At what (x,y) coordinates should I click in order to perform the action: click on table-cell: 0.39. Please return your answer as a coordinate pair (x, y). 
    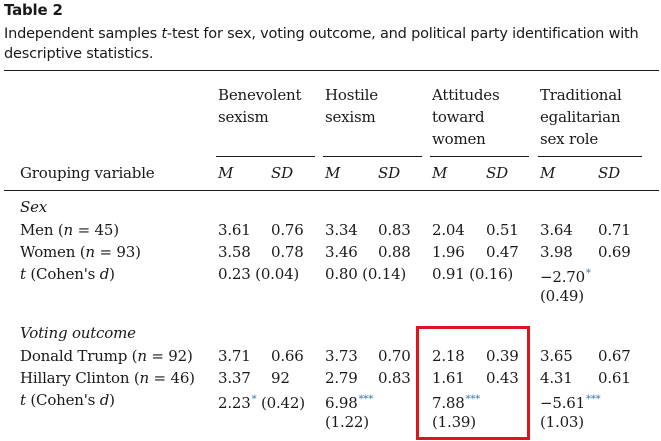
    Looking at the image, I should click on (502, 356).